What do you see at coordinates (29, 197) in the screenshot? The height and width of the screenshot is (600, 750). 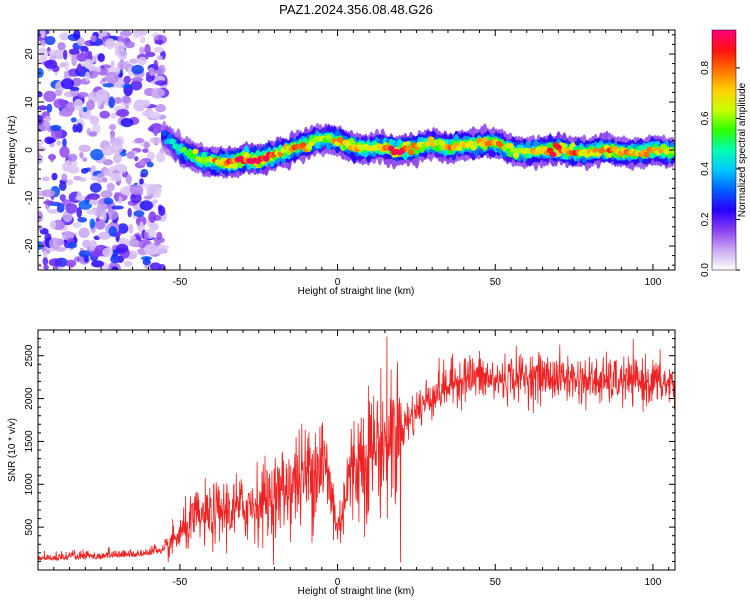 I see `spectrogram-y-tick-label: -10` at bounding box center [29, 197].